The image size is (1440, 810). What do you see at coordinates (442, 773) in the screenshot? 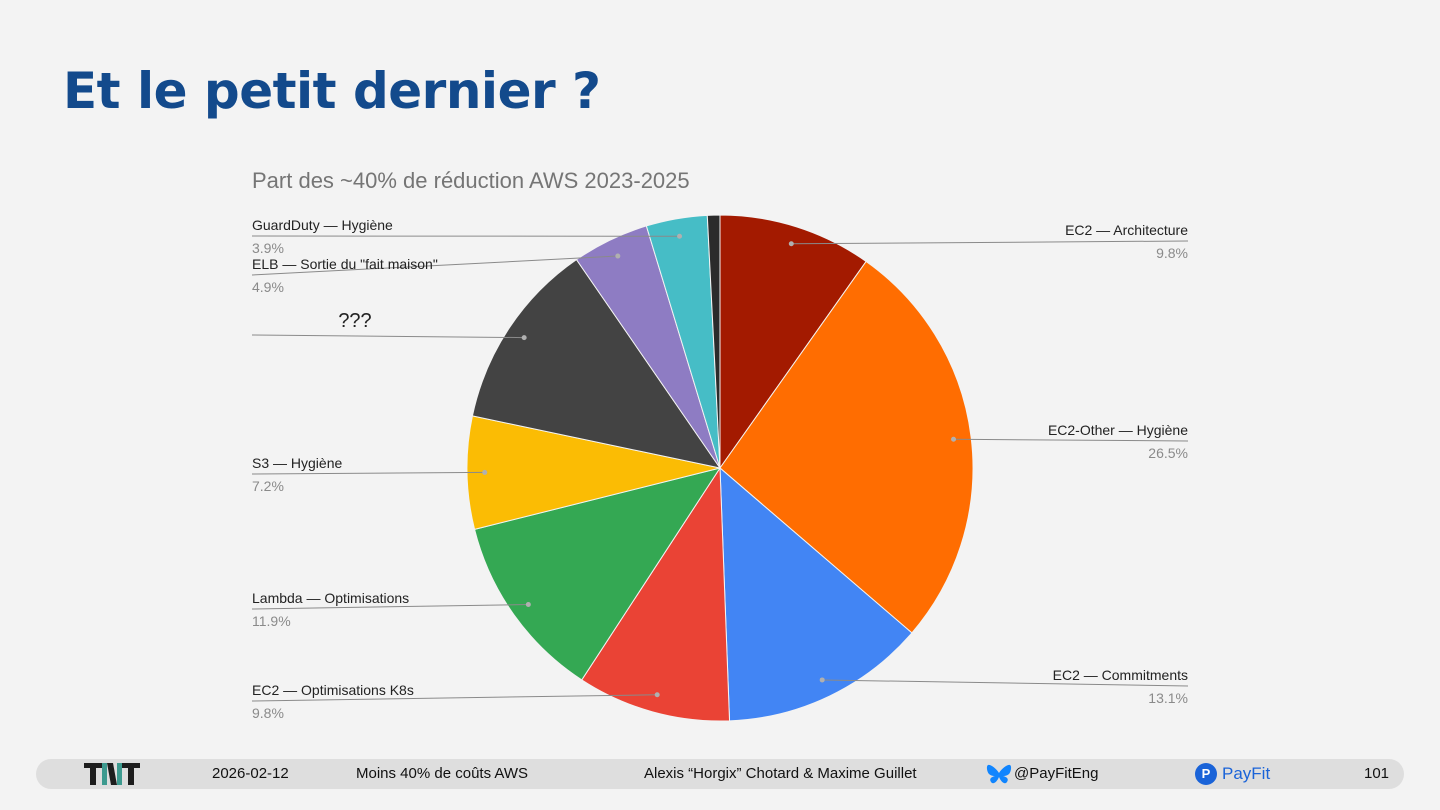
I see `footer-talk-title: Moins 40% de coûts AWS` at bounding box center [442, 773].